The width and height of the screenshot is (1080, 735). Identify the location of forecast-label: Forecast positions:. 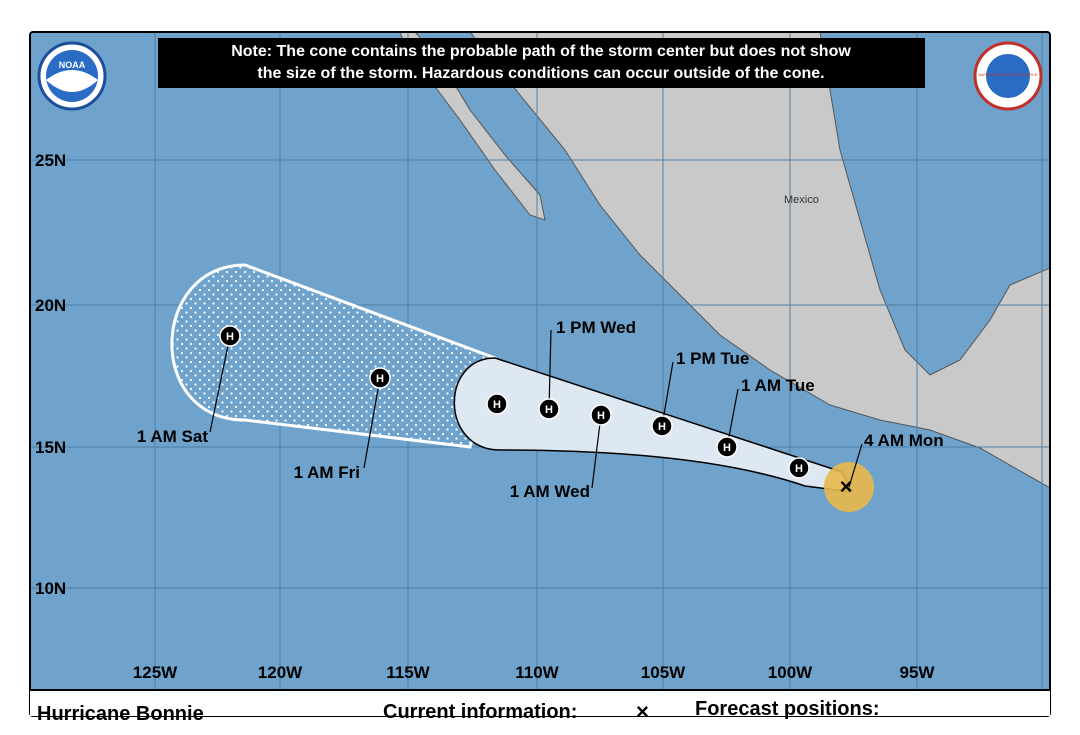
(787, 709).